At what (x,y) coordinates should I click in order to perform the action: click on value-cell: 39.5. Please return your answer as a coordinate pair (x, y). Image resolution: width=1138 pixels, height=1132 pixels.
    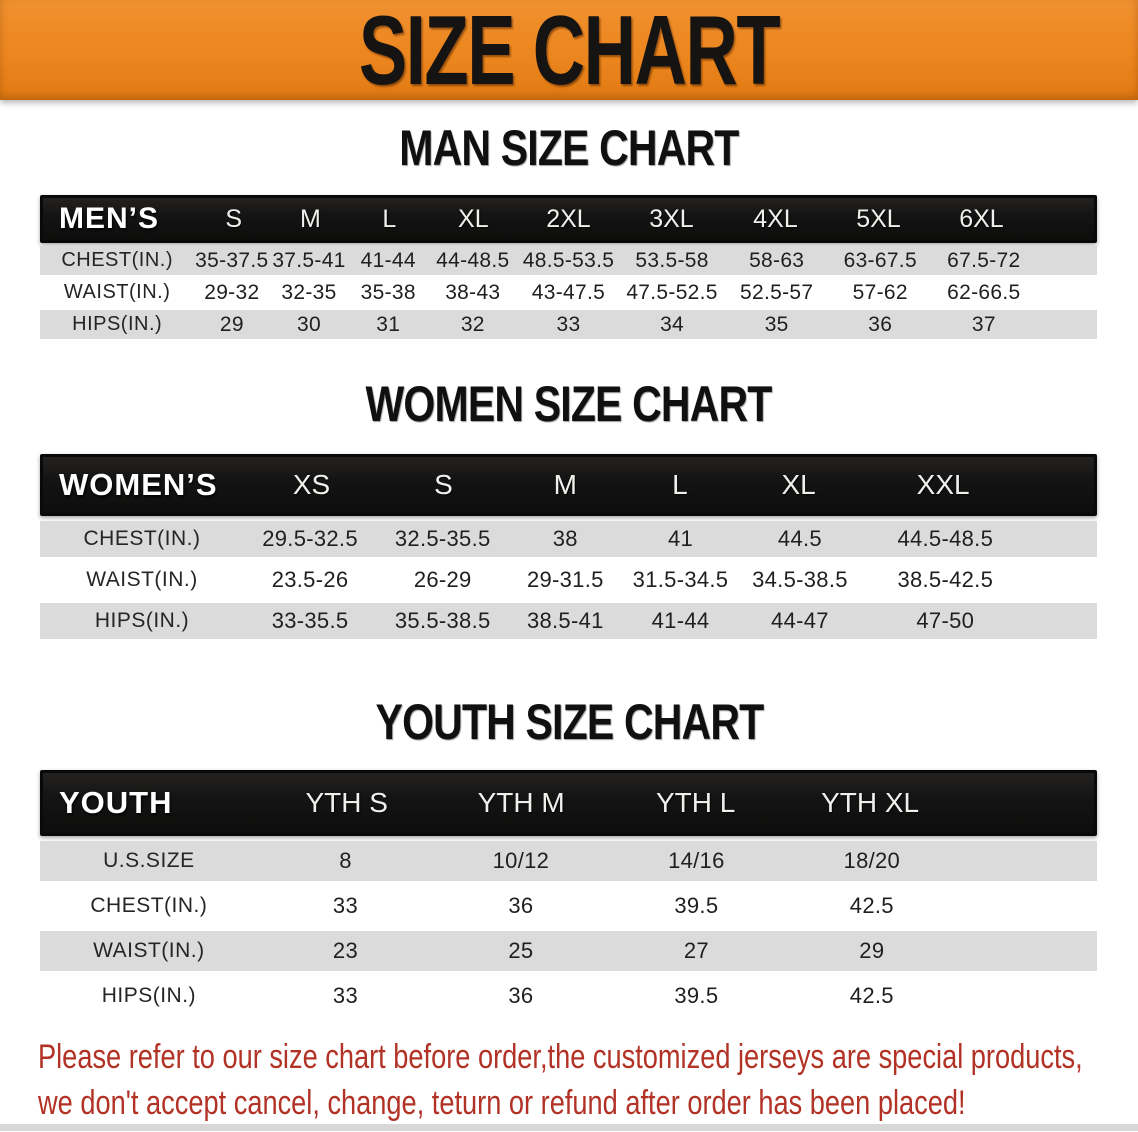
    Looking at the image, I should click on (696, 905).